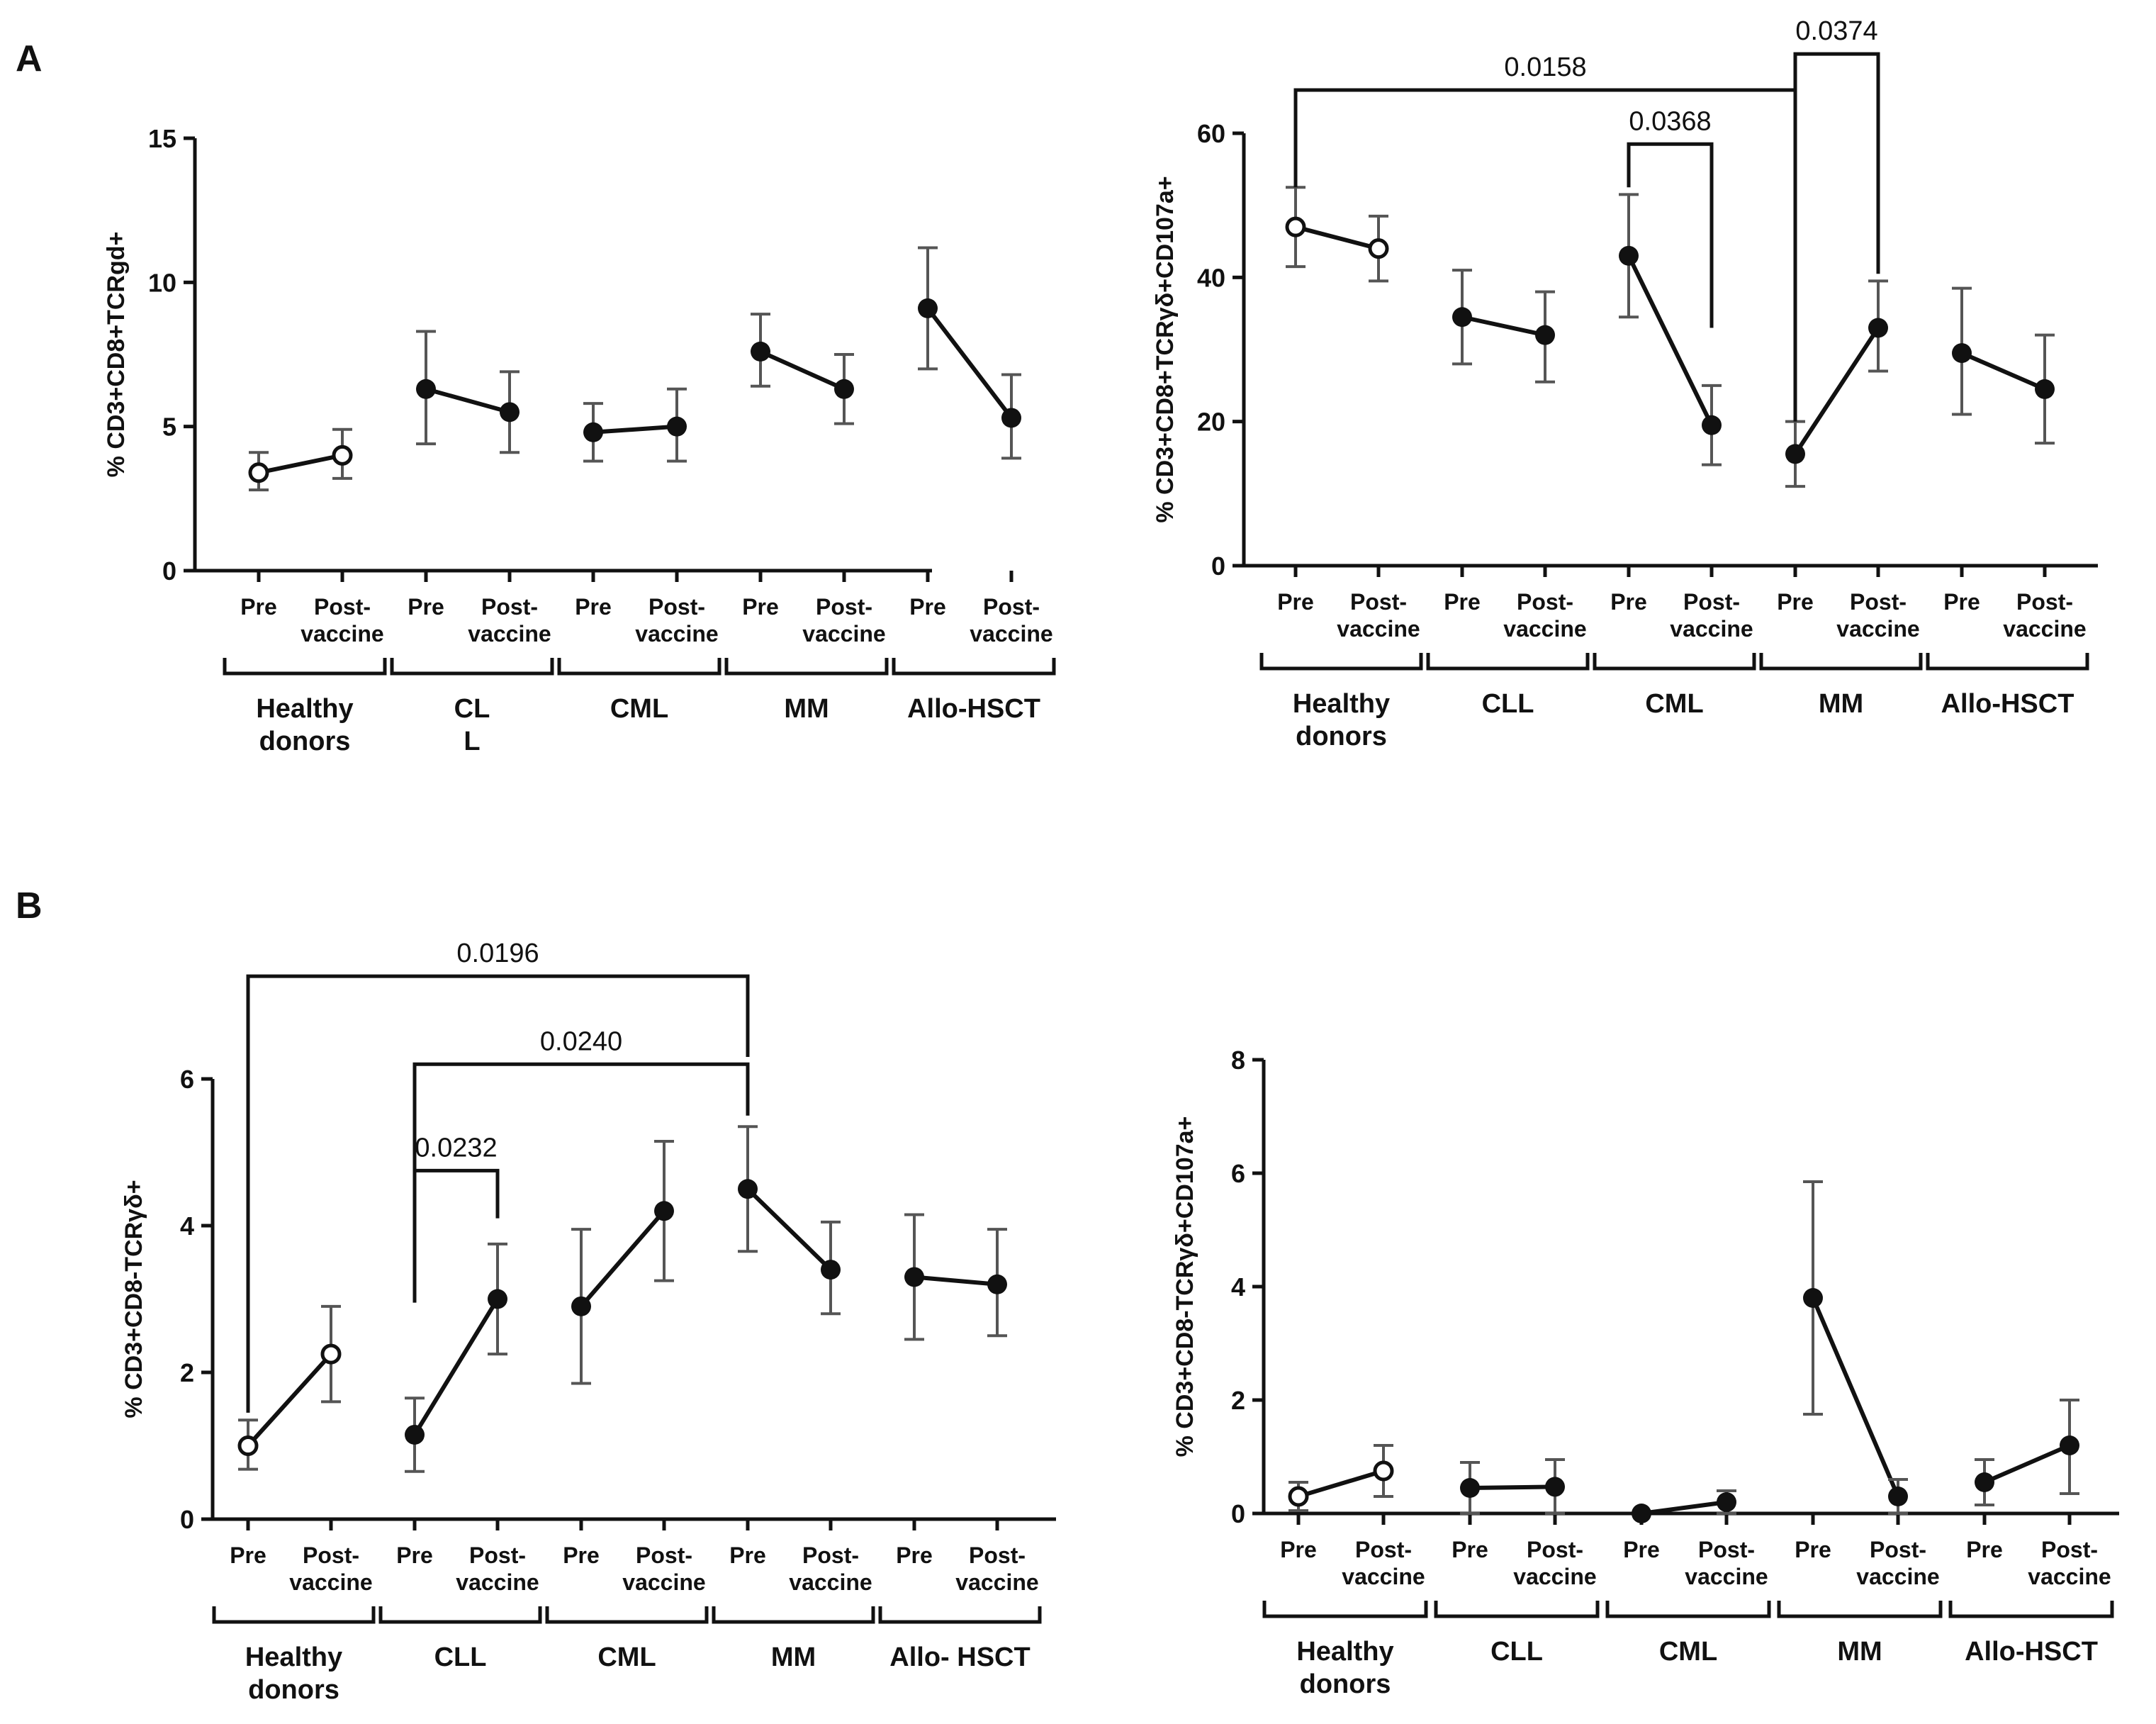  Describe the element at coordinates (1211, 133) in the screenshot. I see `y-tick-label: 60` at that location.